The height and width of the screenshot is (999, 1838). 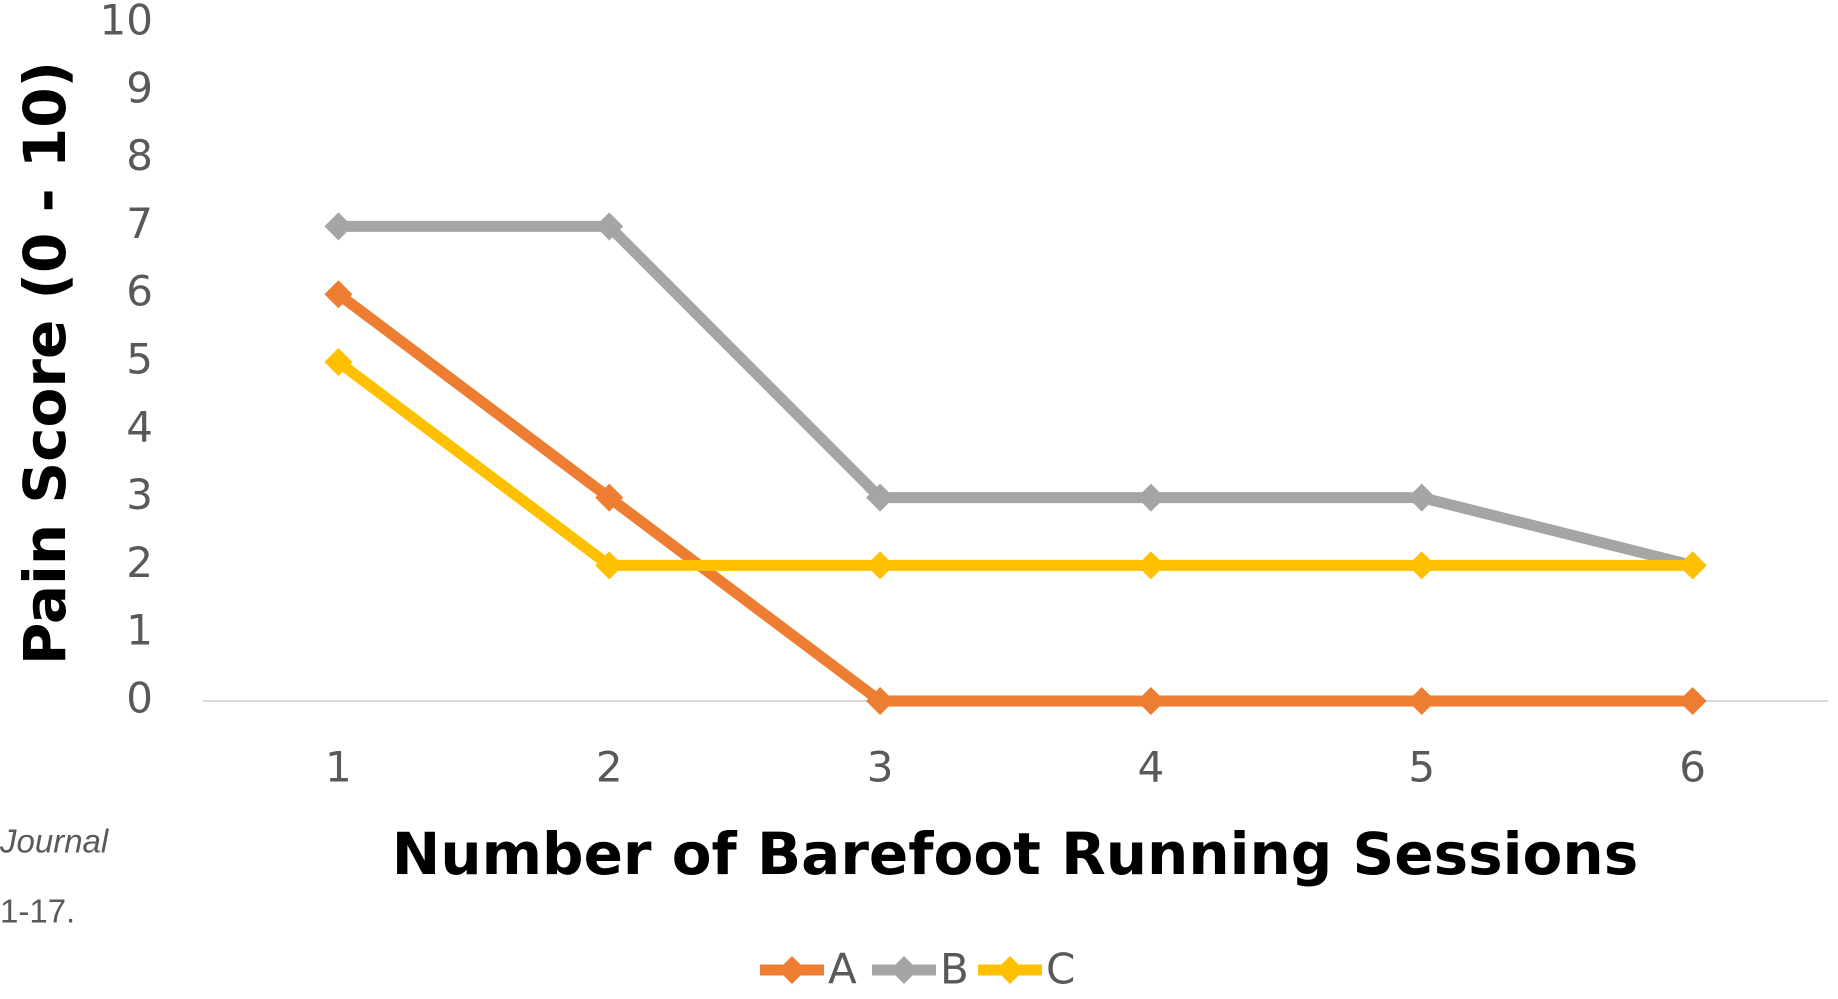 What do you see at coordinates (55, 841) in the screenshot?
I see `annotation: Journal` at bounding box center [55, 841].